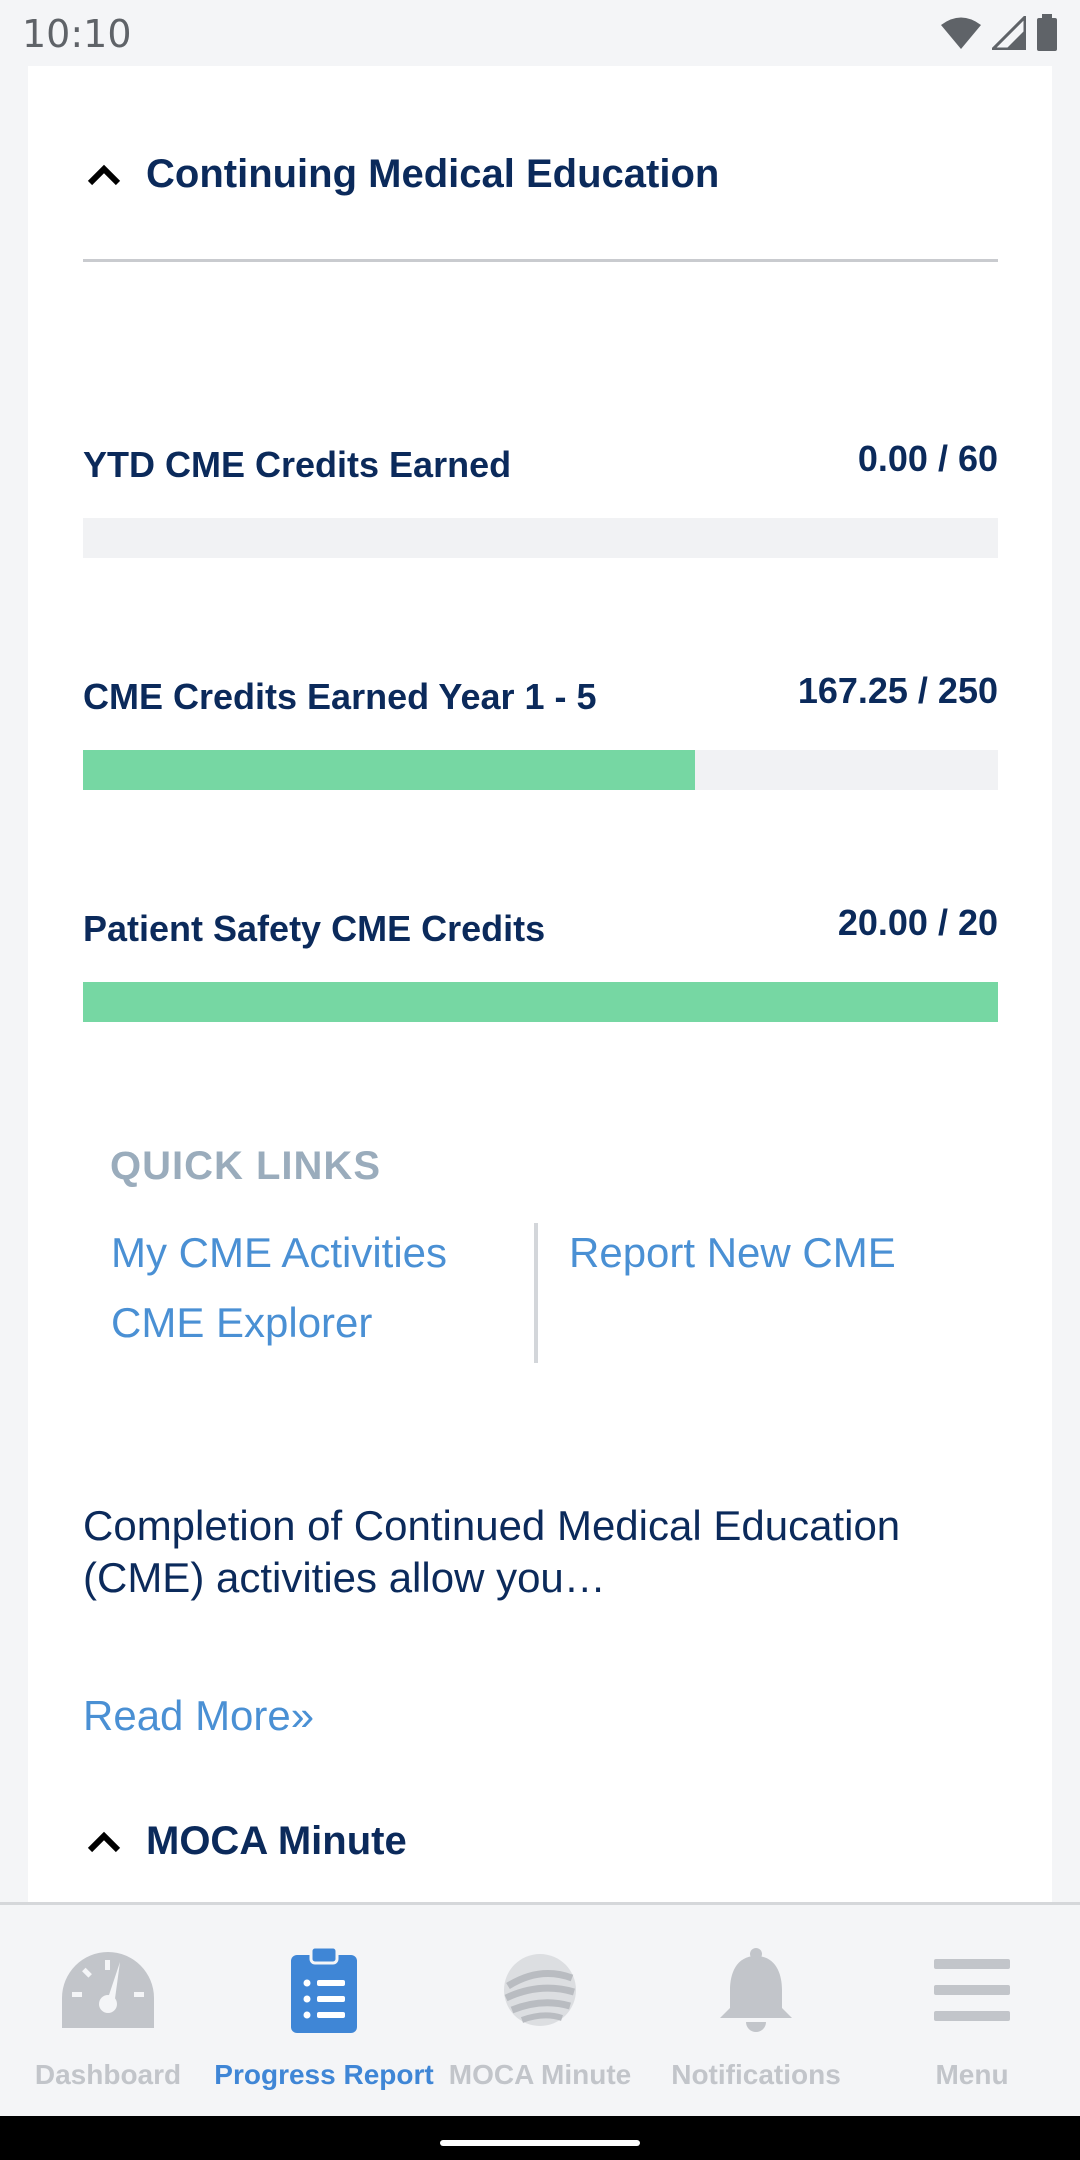  What do you see at coordinates (972, 1990) in the screenshot?
I see `hamburger-menu-icon` at bounding box center [972, 1990].